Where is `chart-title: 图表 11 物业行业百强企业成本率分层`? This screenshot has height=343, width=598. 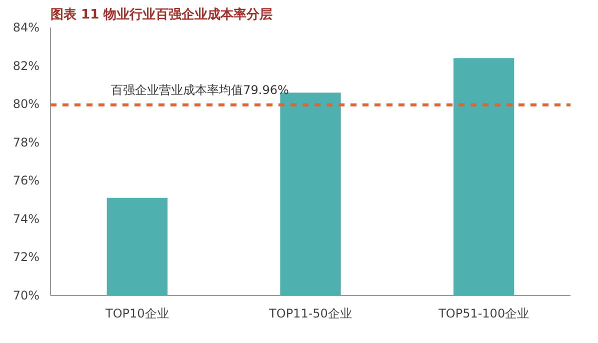
chart-title: 图表 11 物业行业百强企业成本率分层 is located at coordinates (161, 14).